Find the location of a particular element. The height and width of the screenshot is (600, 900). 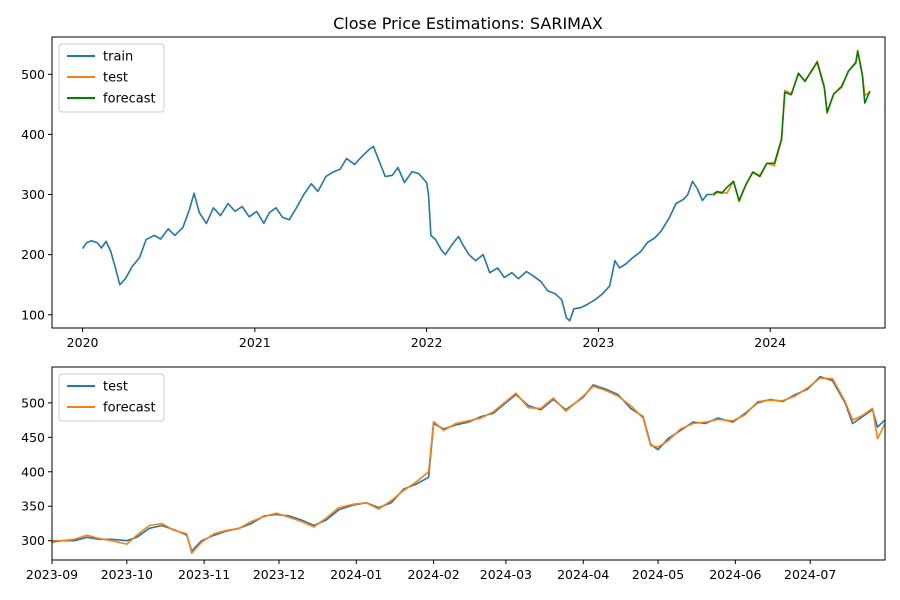

top-chart-x-axis: 2020 2021 2022 2023 2024 is located at coordinates (426, 339).